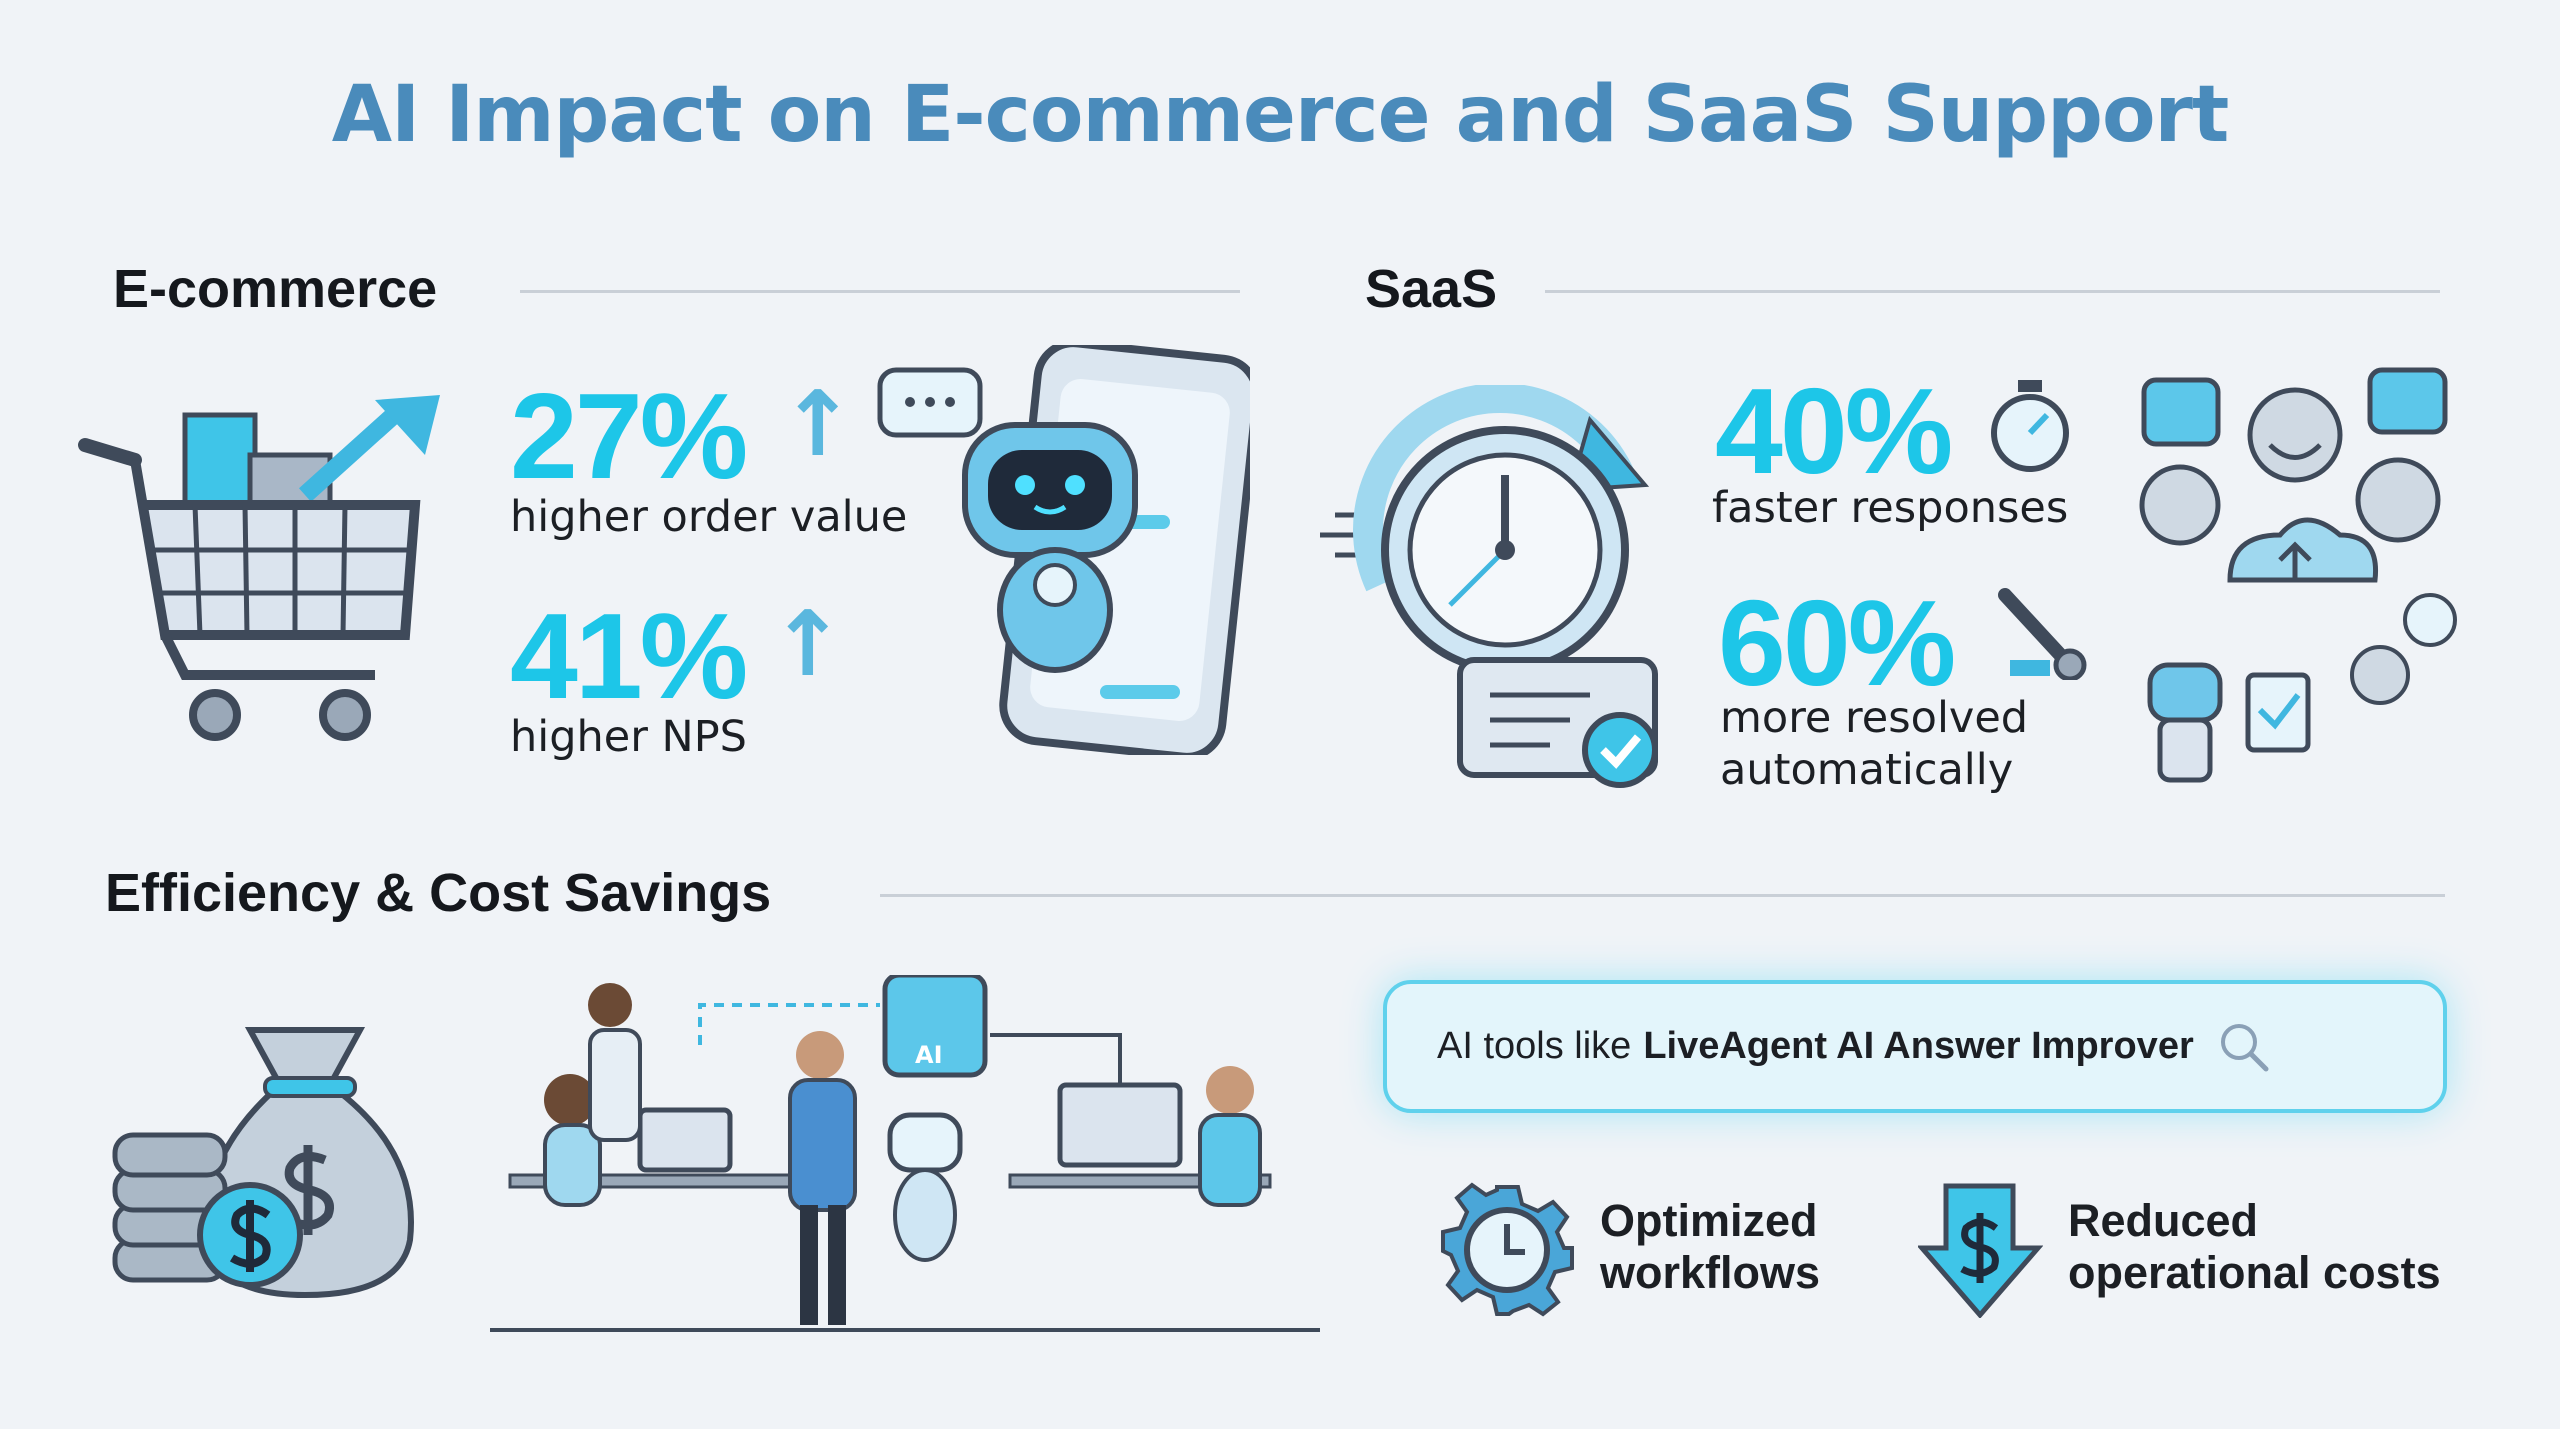 This screenshot has width=2560, height=1429. I want to click on stat-label: faster responses, so click(1890, 508).